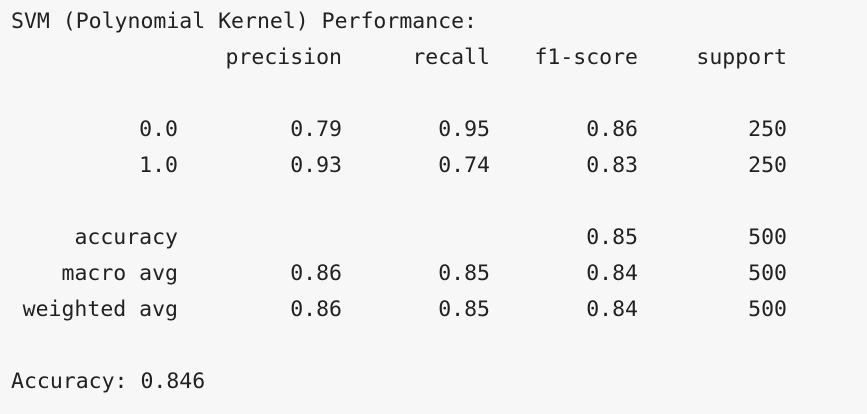  I want to click on row-label: weighted avg, so click(100, 309).